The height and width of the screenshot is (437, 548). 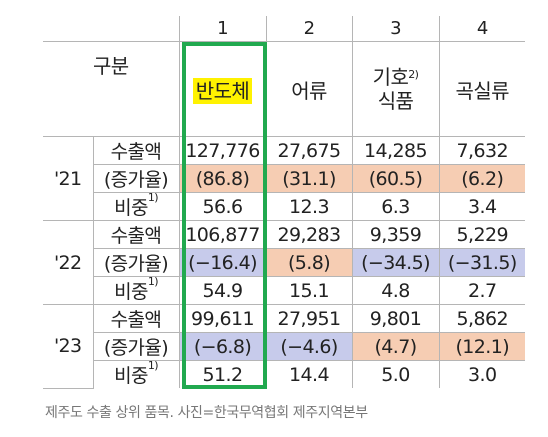 What do you see at coordinates (395, 150) in the screenshot?
I see `export-value: 14,285` at bounding box center [395, 150].